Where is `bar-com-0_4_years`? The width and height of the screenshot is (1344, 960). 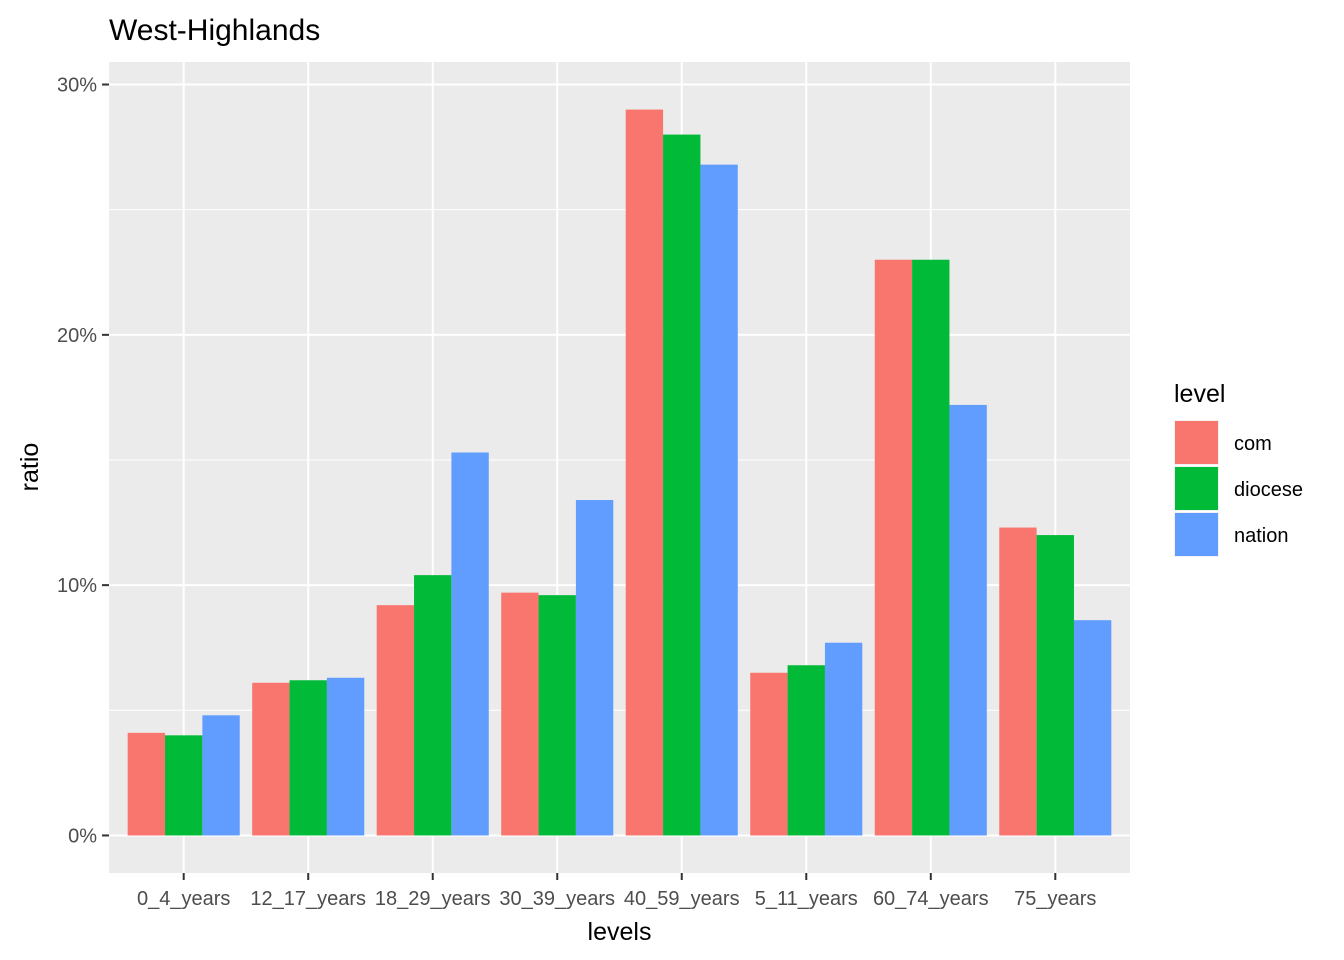 bar-com-0_4_years is located at coordinates (146, 784).